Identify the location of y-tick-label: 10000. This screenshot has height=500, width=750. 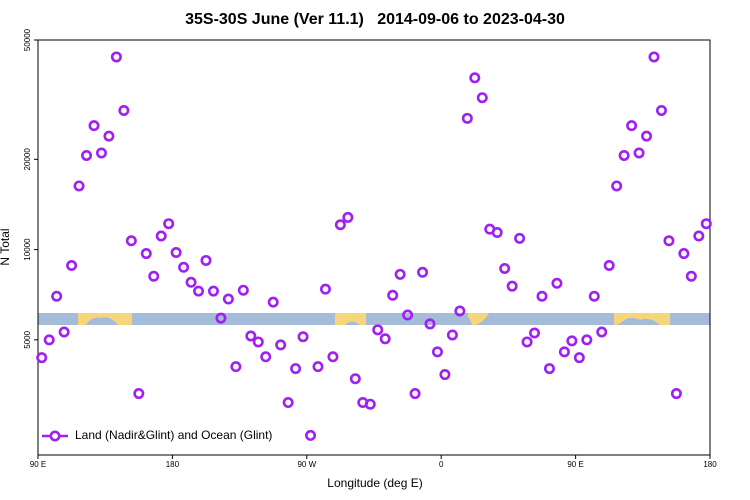
(27, 249).